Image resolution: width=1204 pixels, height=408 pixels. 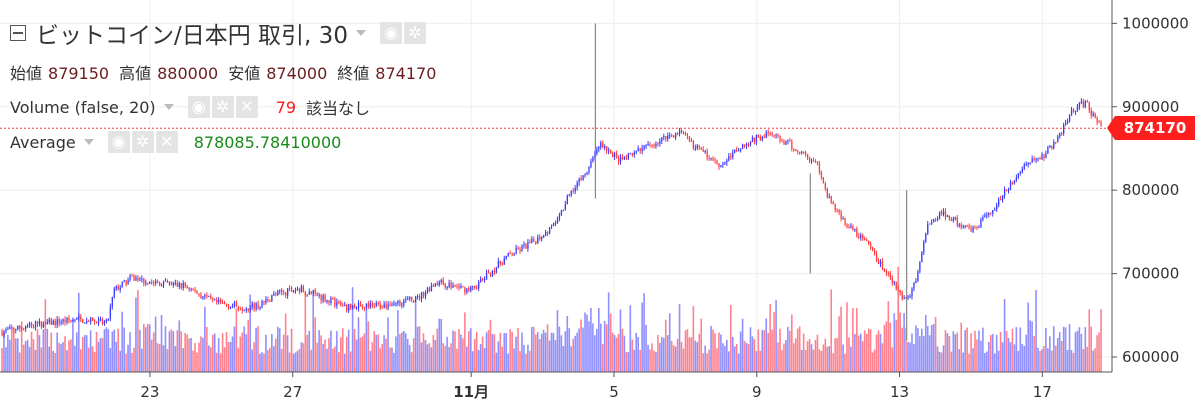 What do you see at coordinates (192, 36) in the screenshot?
I see `symbol-title: ビットコイン/日本円 取引, 30` at bounding box center [192, 36].